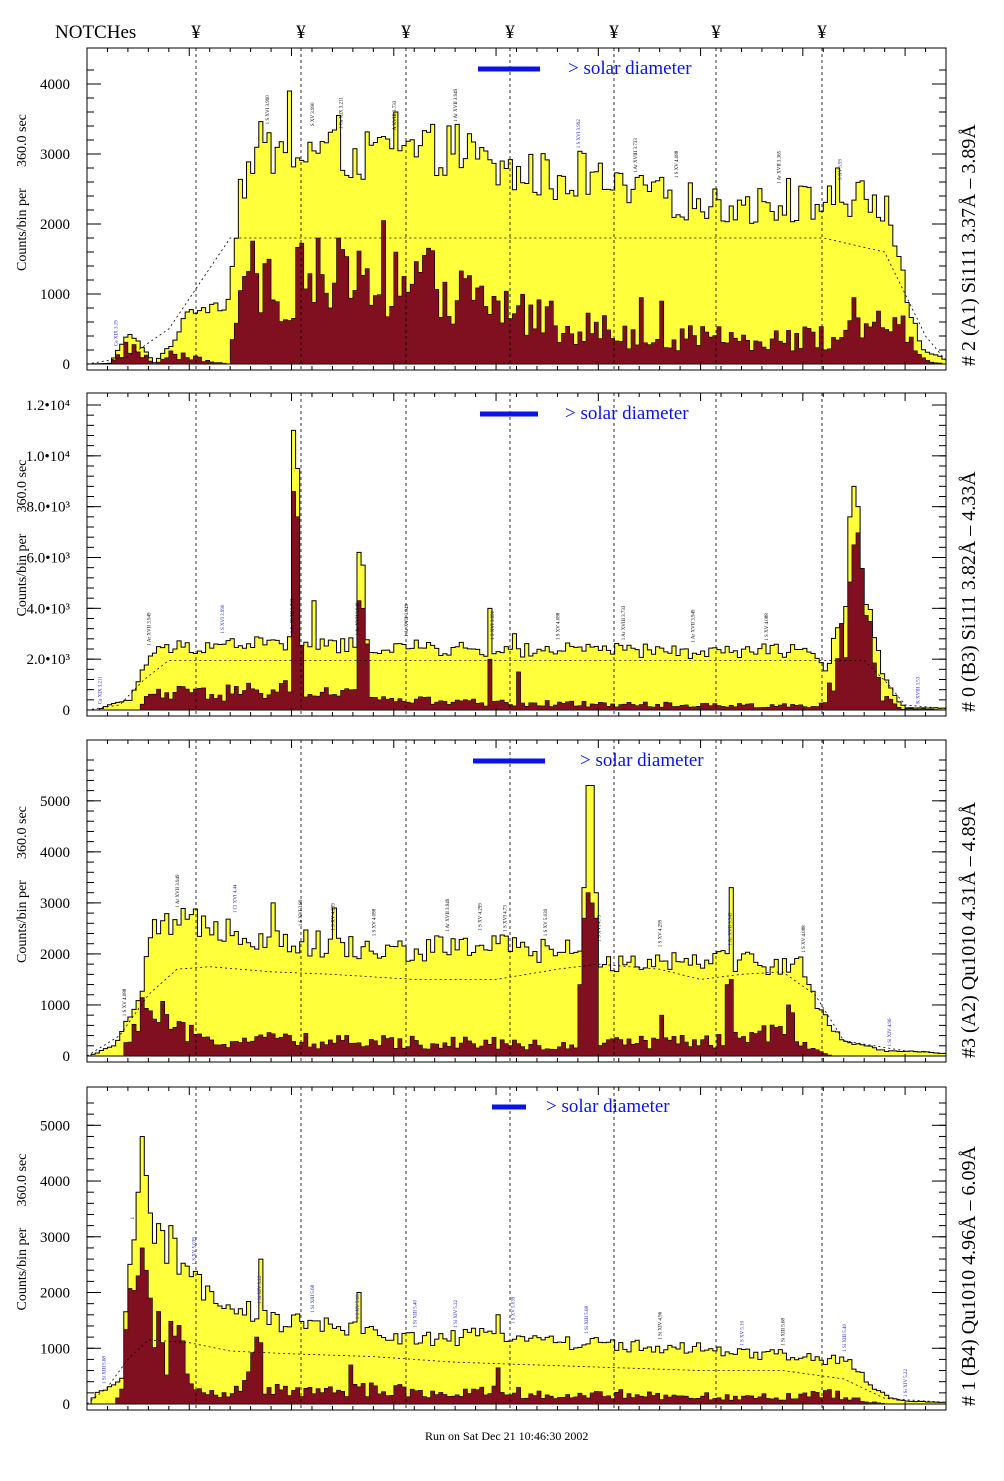 This screenshot has height=1481, width=1004. What do you see at coordinates (301, 912) in the screenshot?
I see `spectral-line-label: 1 S XVI 3.99` at bounding box center [301, 912].